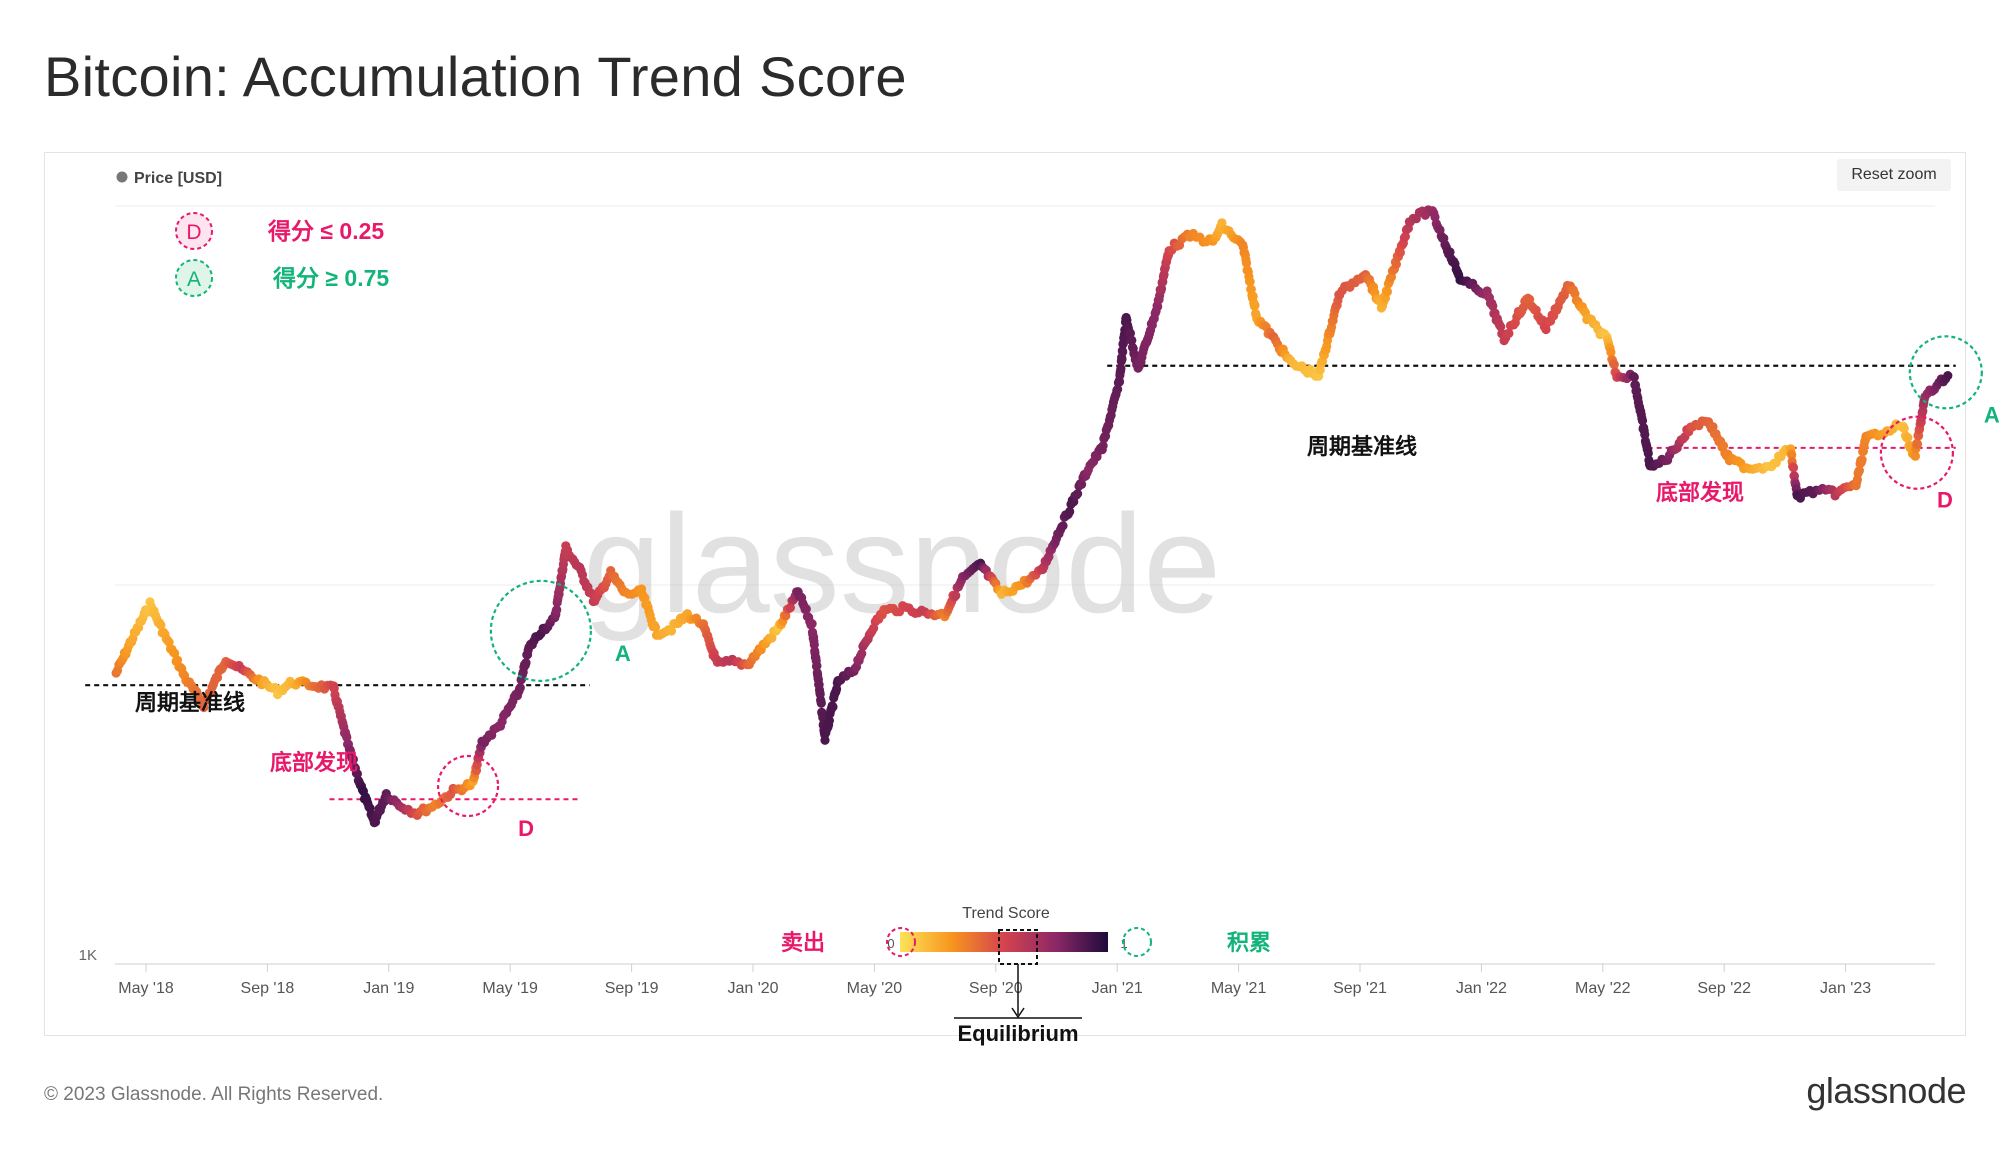 The image size is (2000, 1152). I want to click on series-legend: Price [USD], so click(169, 178).